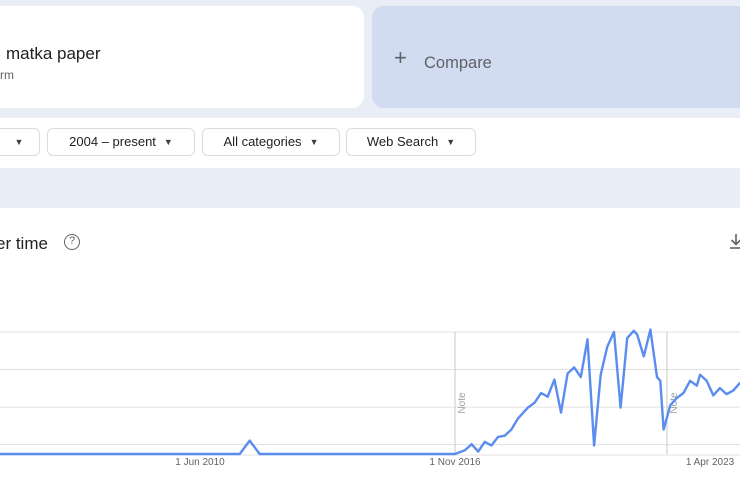 This screenshot has width=740, height=500. I want to click on time-range-filter: 2004 – present ▼, so click(121, 142).